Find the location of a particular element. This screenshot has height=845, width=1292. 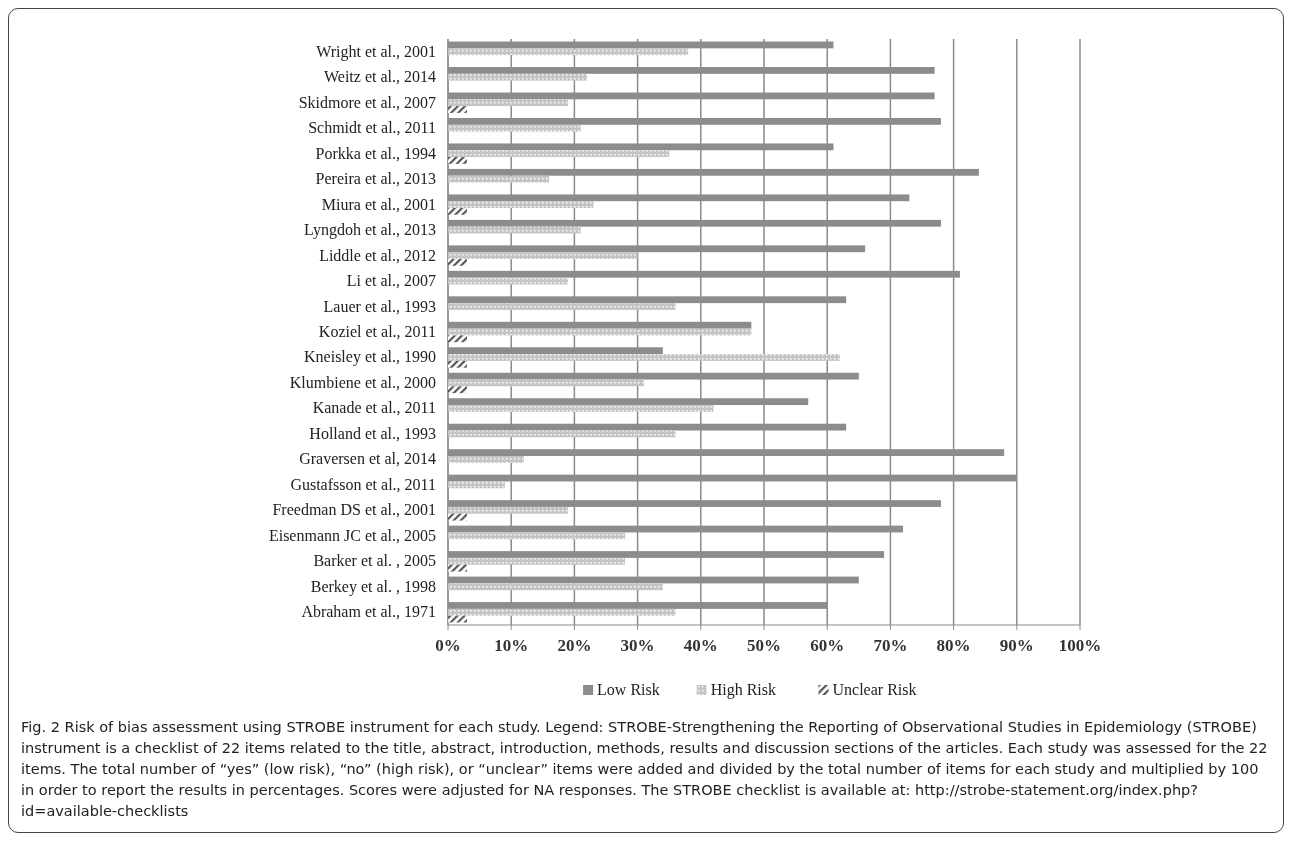

y-tick-label: Miura et al., 2001 is located at coordinates (378, 204).